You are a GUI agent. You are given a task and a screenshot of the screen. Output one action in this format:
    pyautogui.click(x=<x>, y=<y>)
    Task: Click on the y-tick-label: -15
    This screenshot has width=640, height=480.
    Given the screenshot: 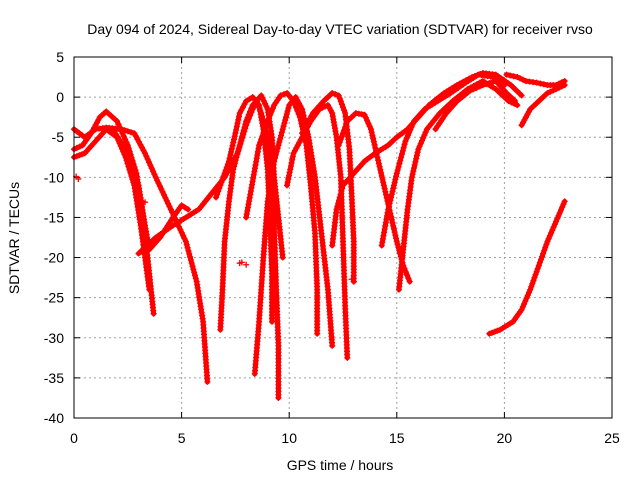 What is the action you would take?
    pyautogui.click(x=54, y=217)
    